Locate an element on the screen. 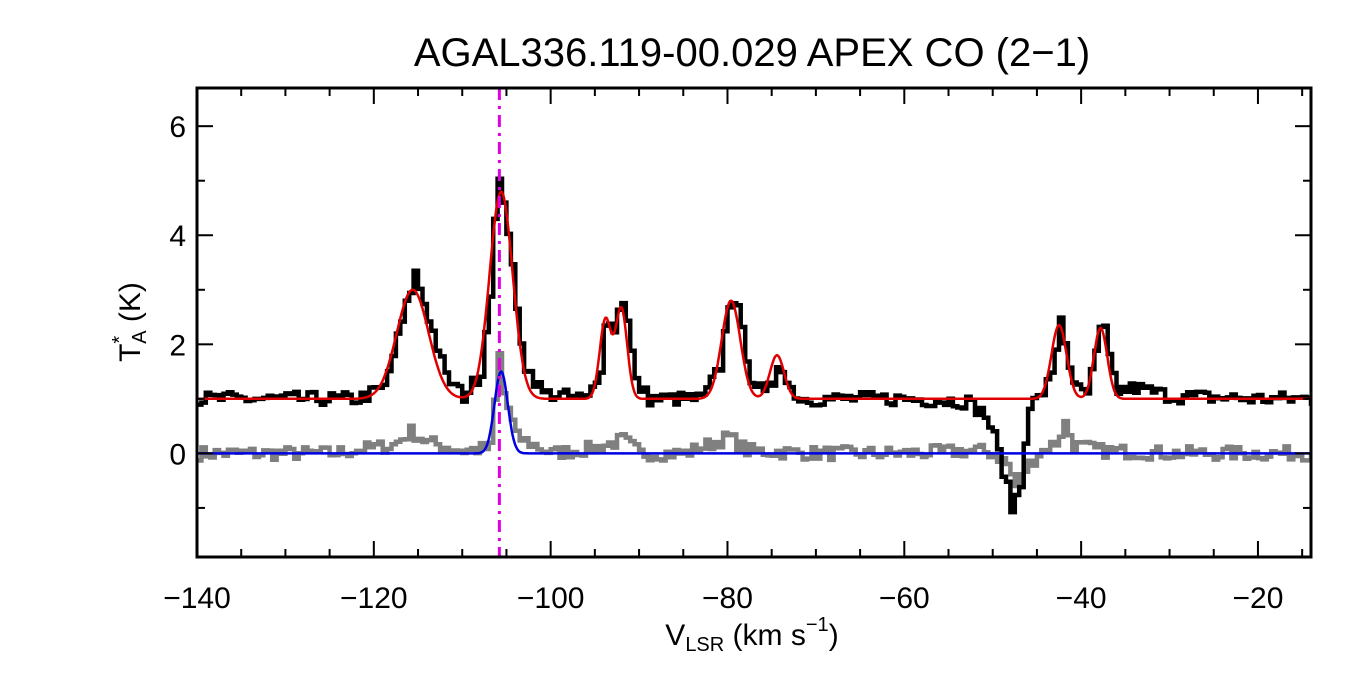  y-tick-label: 2 is located at coordinates (177, 345).